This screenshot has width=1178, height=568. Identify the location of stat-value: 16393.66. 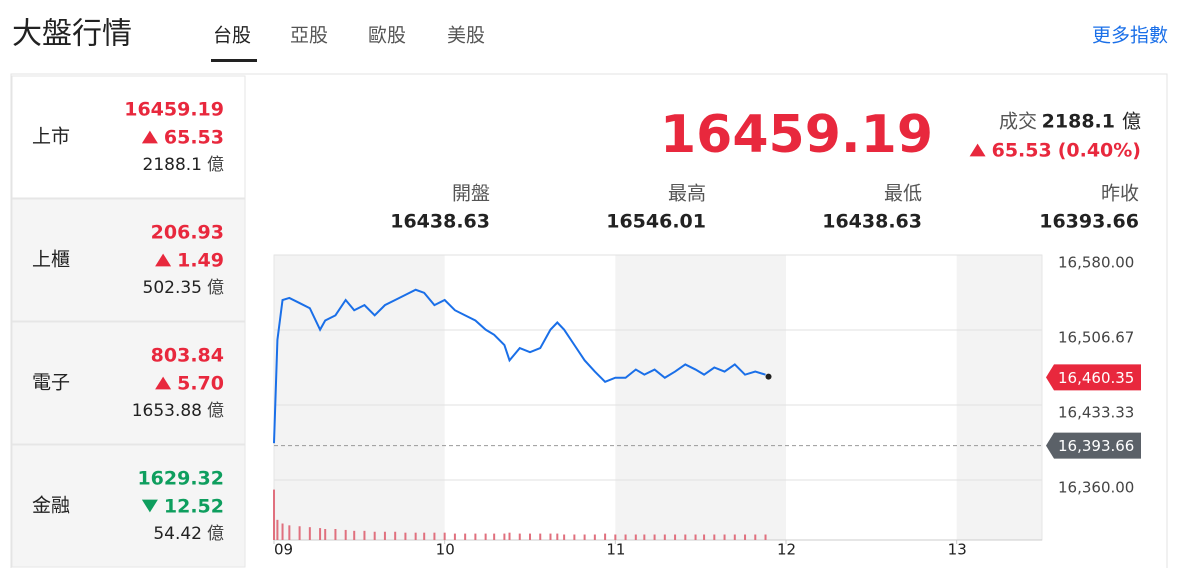
(1089, 222).